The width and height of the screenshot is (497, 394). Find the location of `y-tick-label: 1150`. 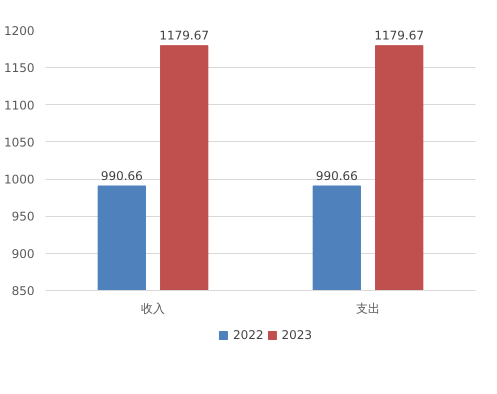

y-tick-label: 1150 is located at coordinates (19, 68).